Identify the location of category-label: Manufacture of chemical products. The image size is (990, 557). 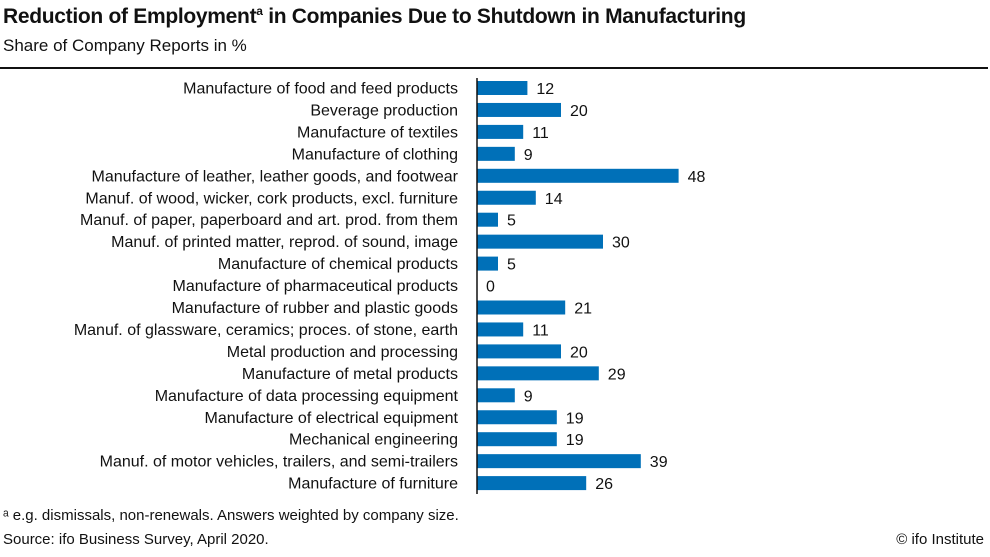
(338, 264).